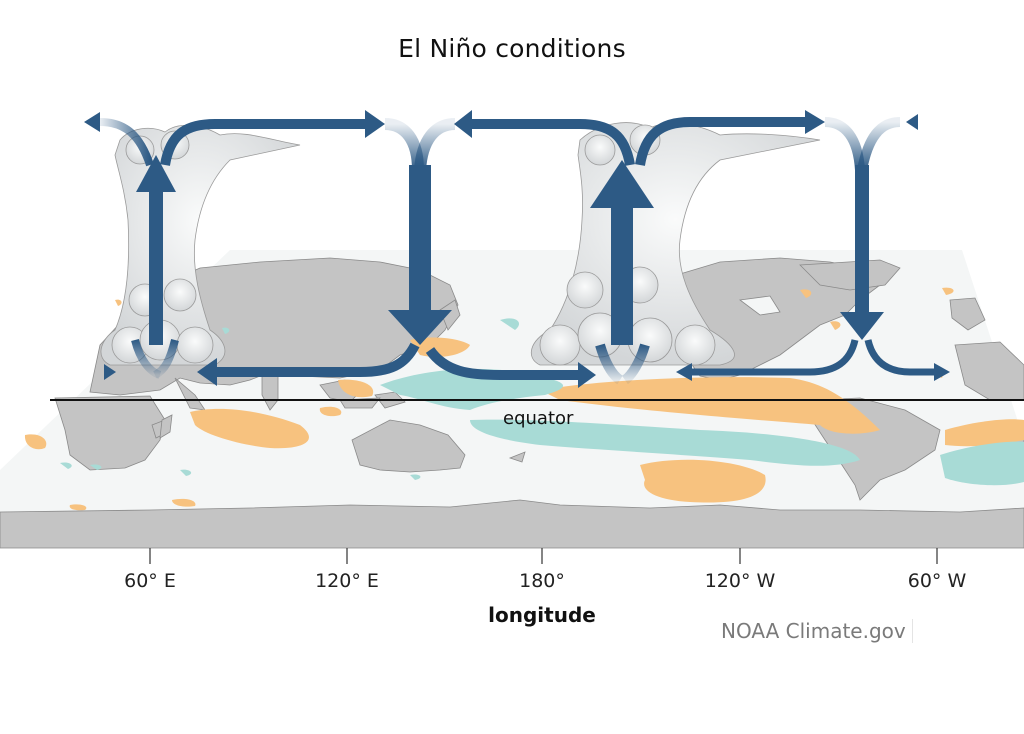  Describe the element at coordinates (542, 615) in the screenshot. I see `axis-title-longitude: longitude` at that location.